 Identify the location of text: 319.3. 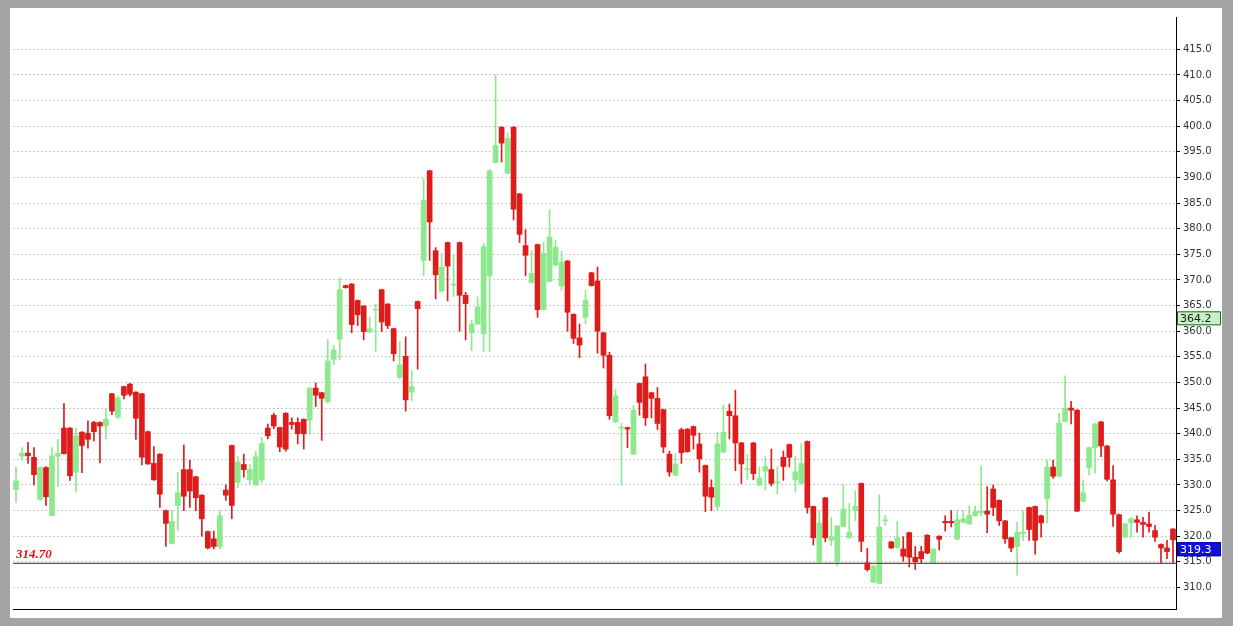
(1196, 549).